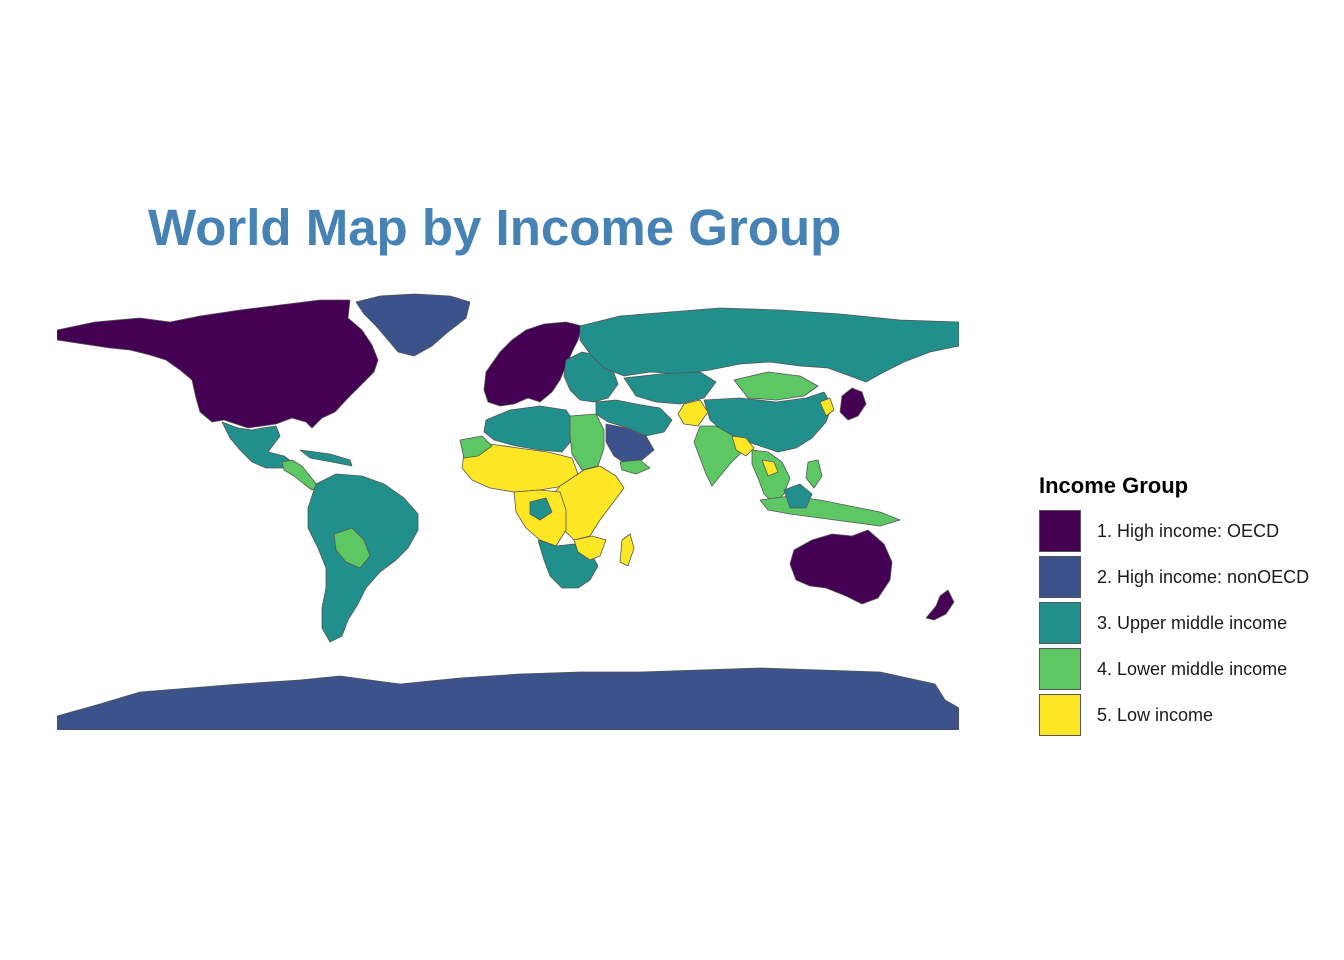  Describe the element at coordinates (693, 413) in the screenshot. I see `region-afghanistan` at that location.